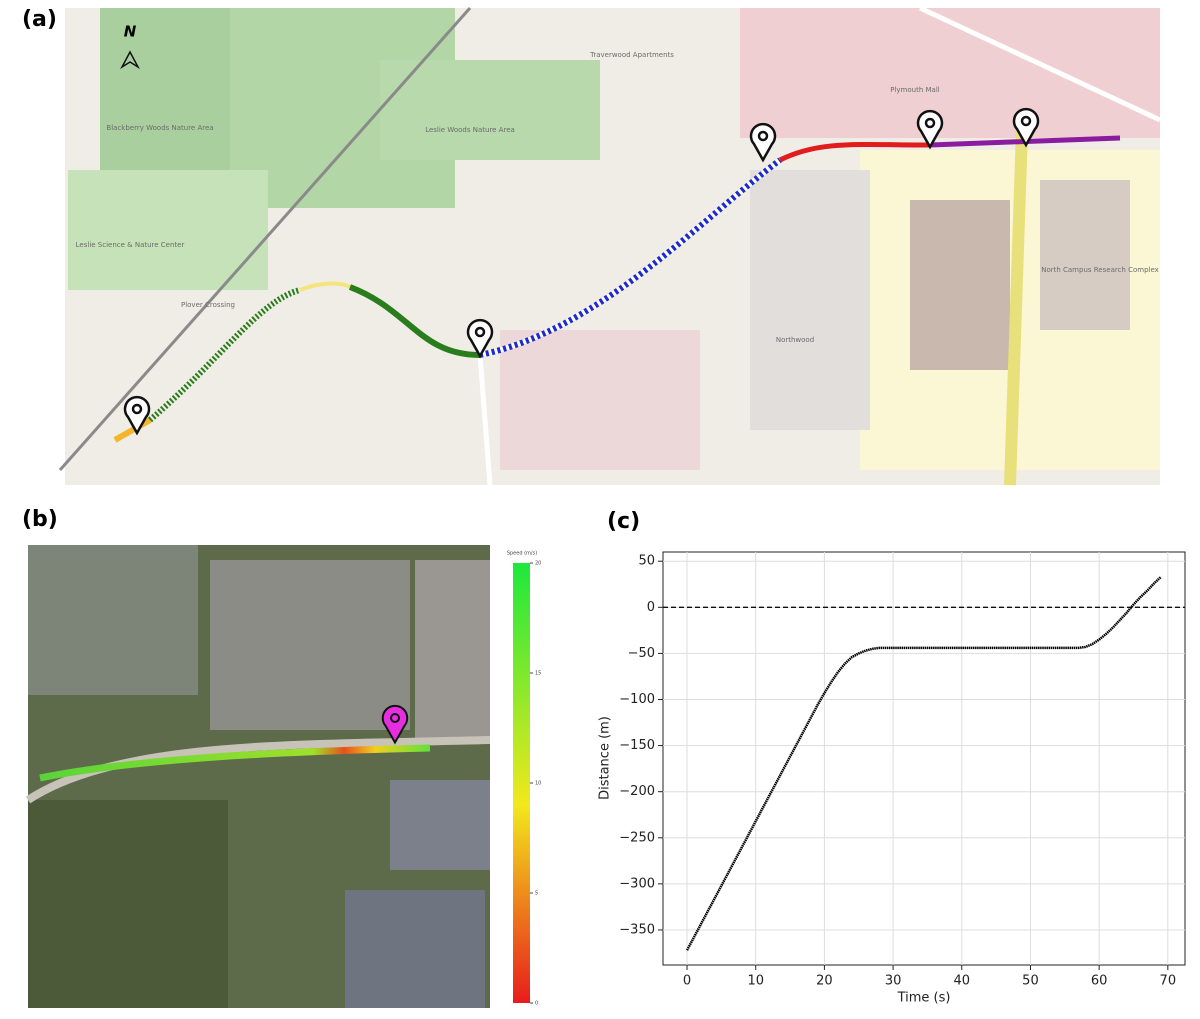  Describe the element at coordinates (755, 981) in the screenshot. I see `x-tick-label: 10` at that location.